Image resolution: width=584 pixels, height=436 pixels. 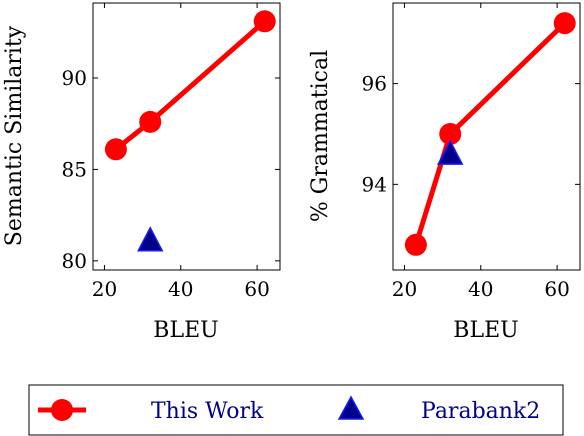 I want to click on legend-label-this-work: This Work, so click(x=207, y=411).